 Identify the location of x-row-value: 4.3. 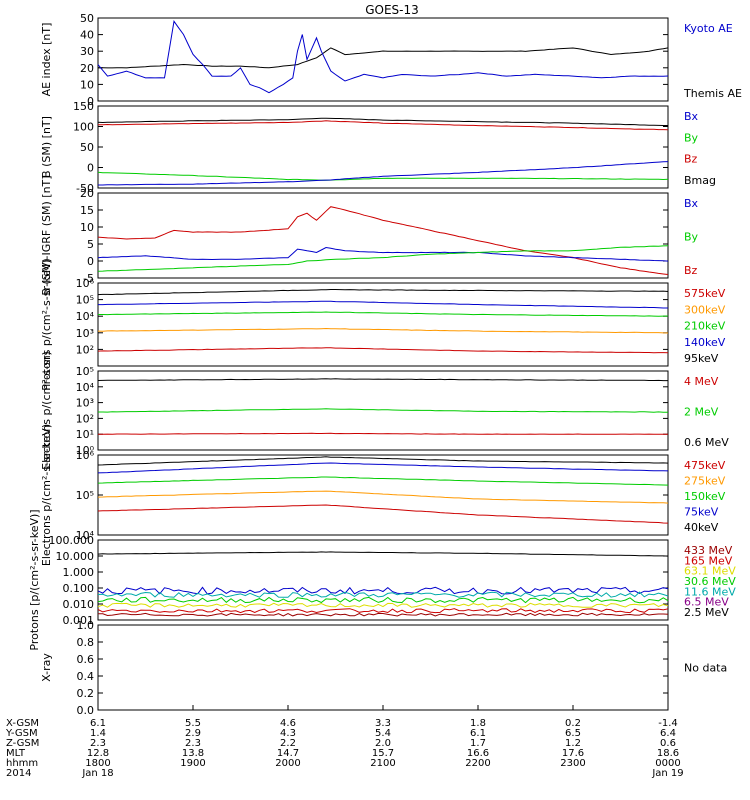
(288, 733).